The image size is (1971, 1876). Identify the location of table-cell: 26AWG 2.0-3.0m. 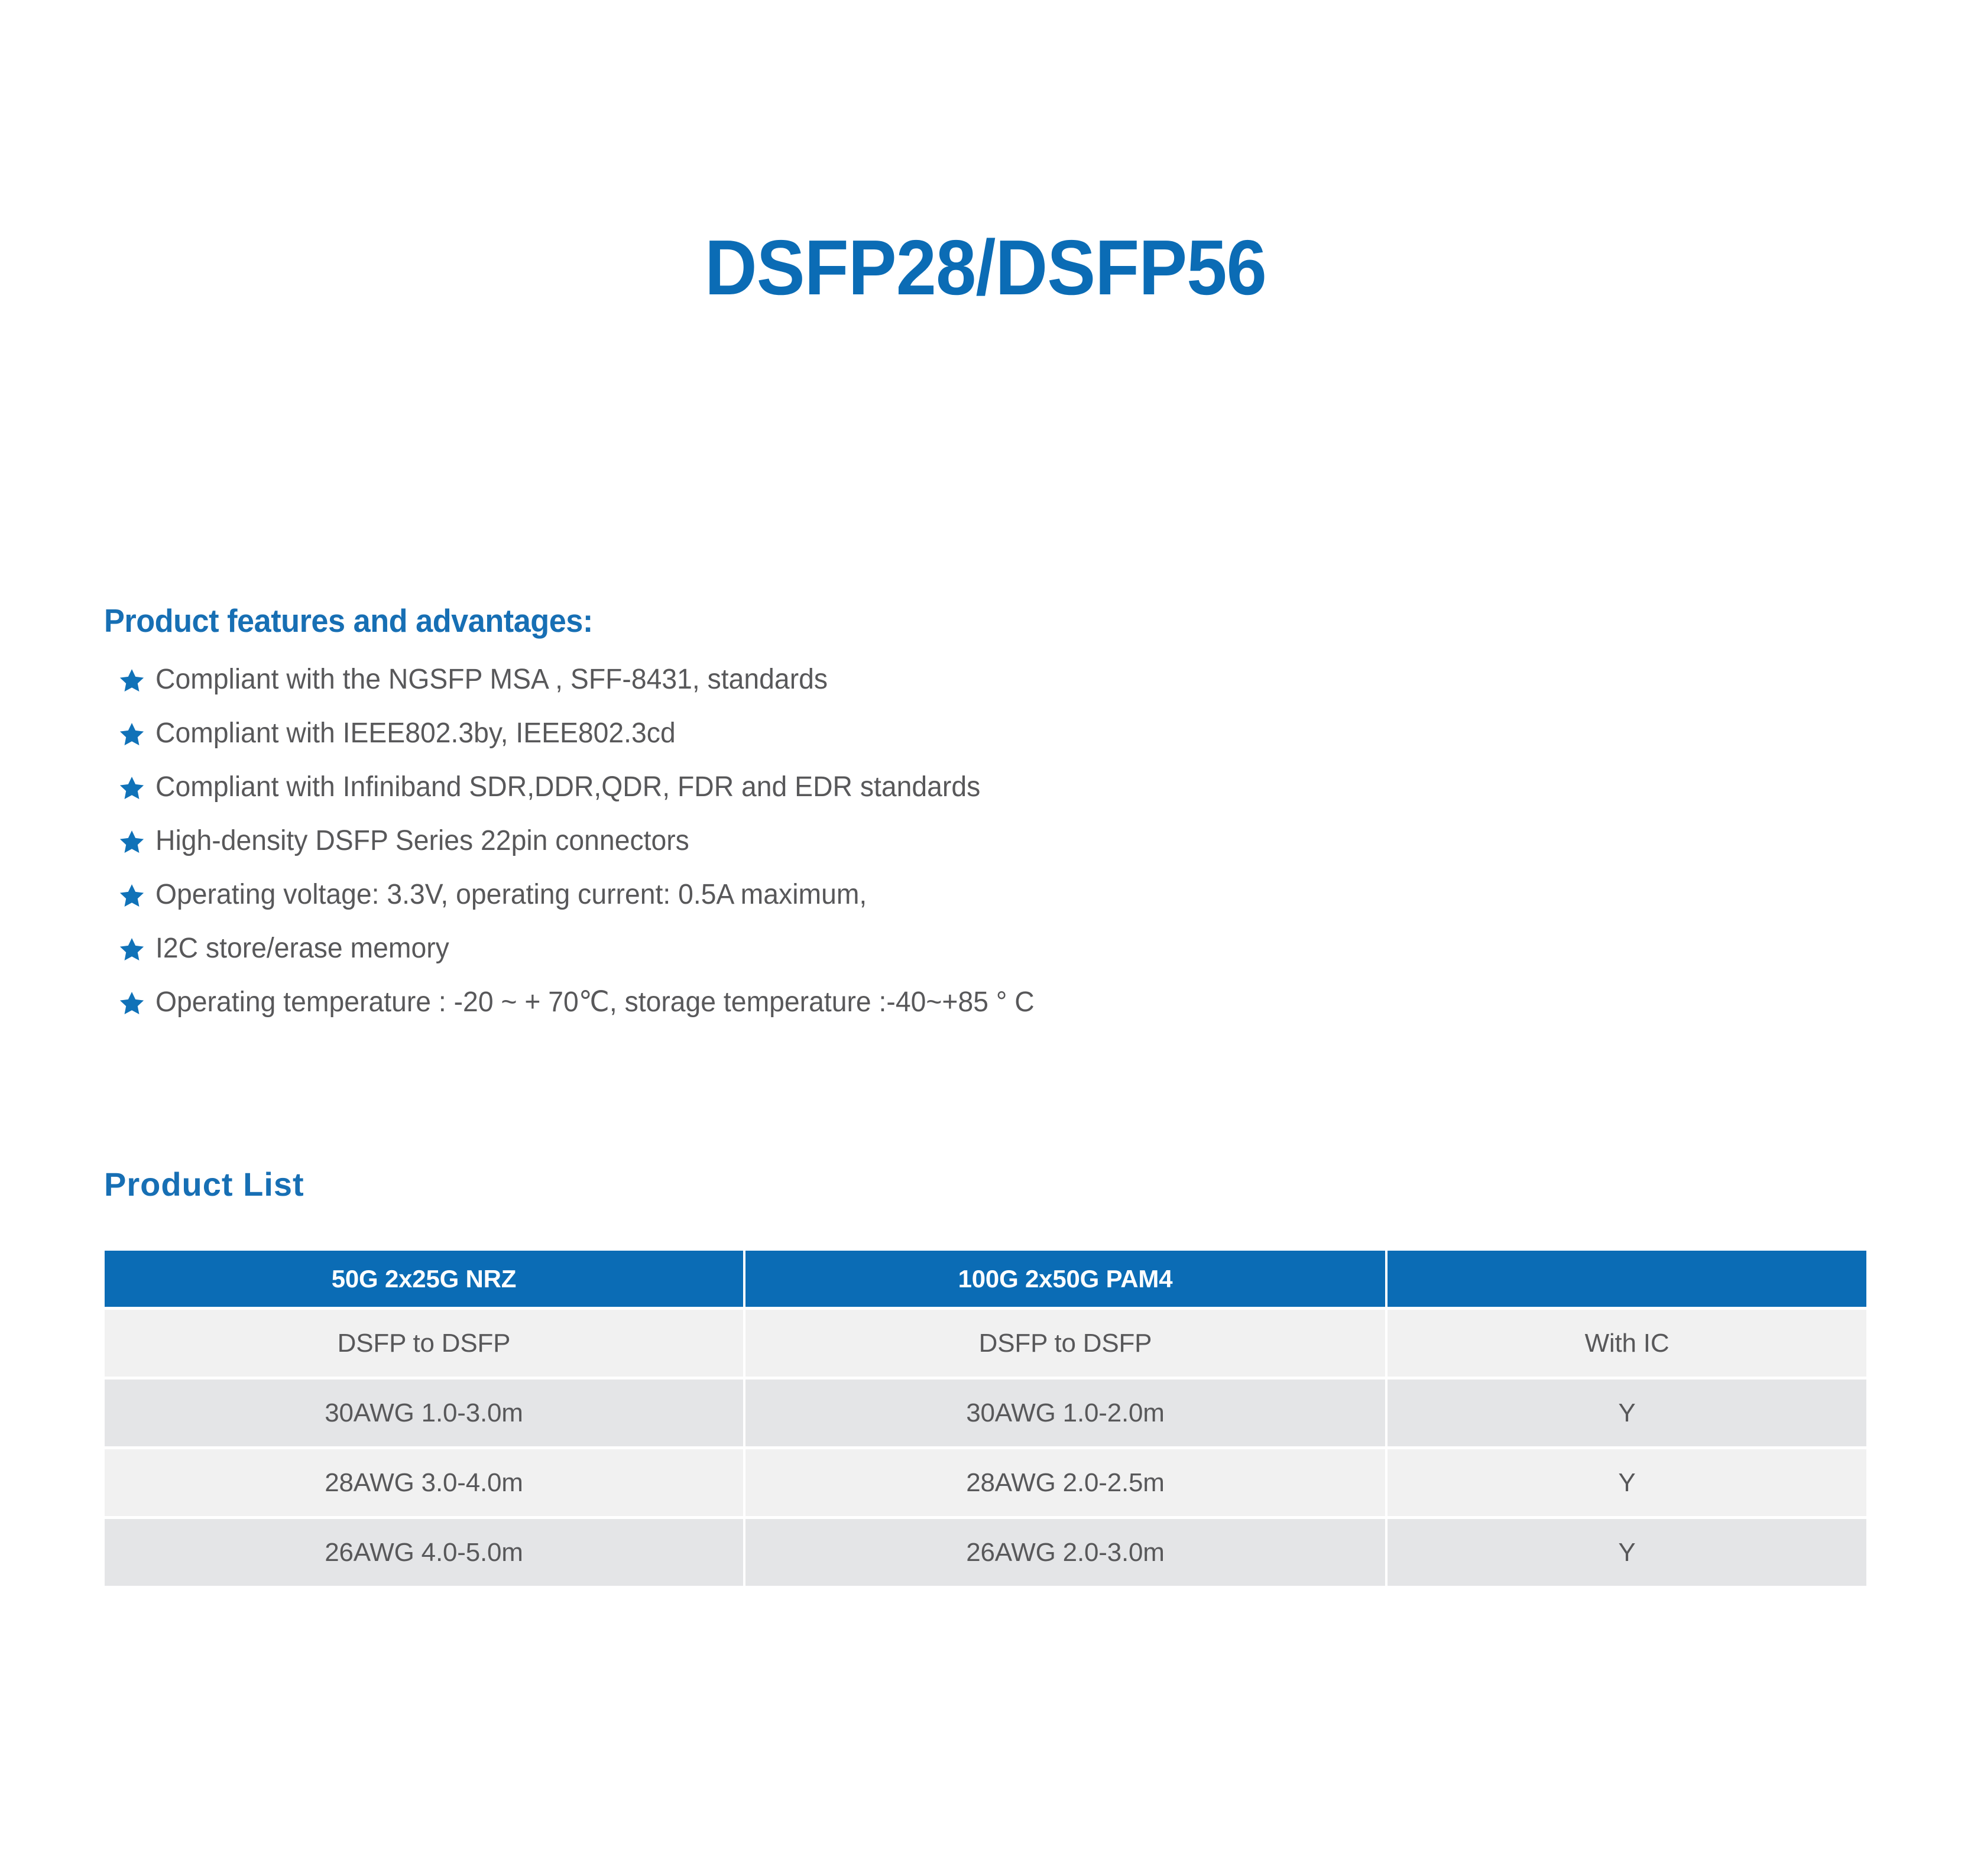
(1065, 1552).